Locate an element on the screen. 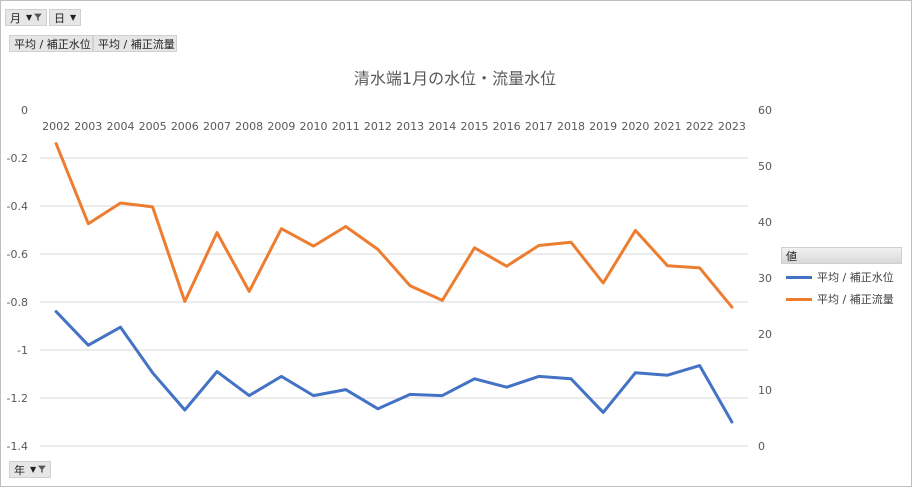  x-tick-label: 2022 is located at coordinates (700, 126).